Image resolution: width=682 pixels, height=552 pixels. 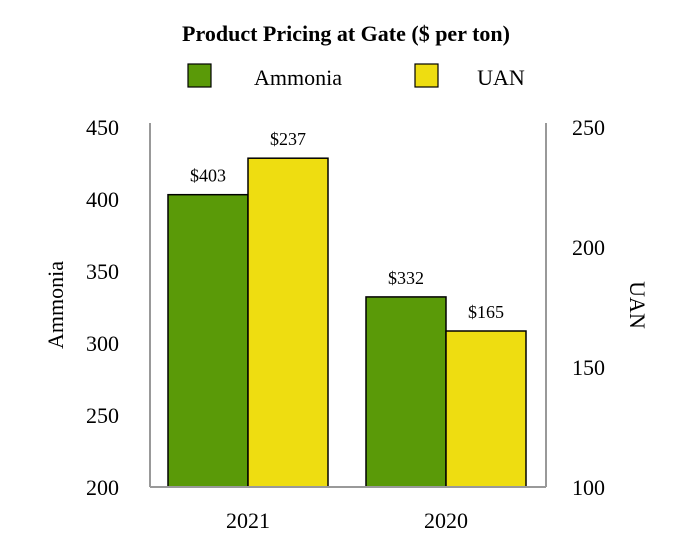 I want to click on legend: Ammonia UAN, so click(x=356, y=76).